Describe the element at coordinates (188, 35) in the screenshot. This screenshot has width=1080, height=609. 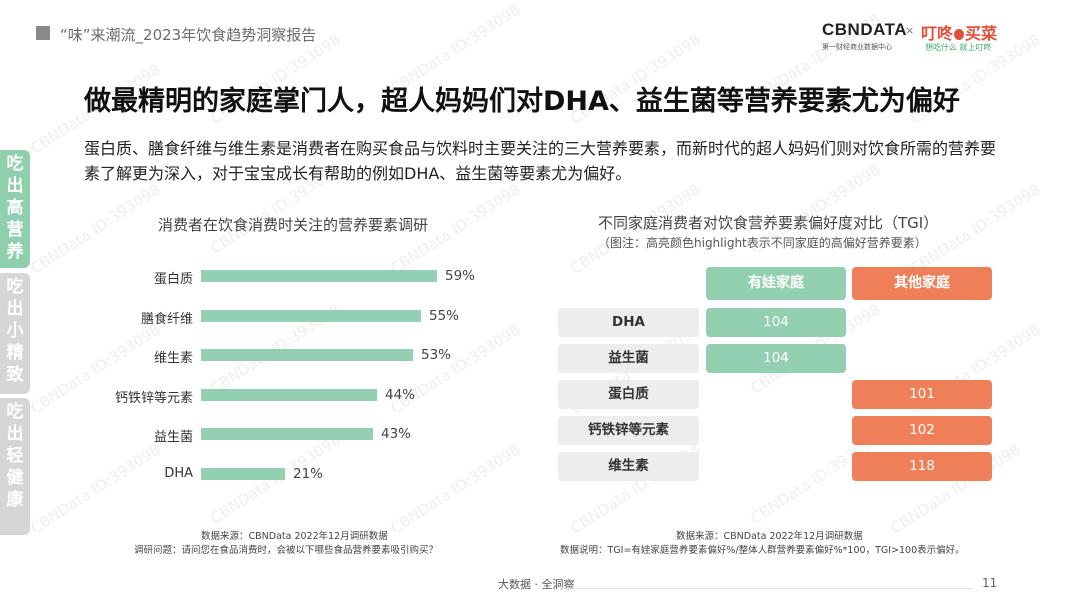
I see `report-title: “味”来潮流_2023年饮食趋势洞察报告` at that location.